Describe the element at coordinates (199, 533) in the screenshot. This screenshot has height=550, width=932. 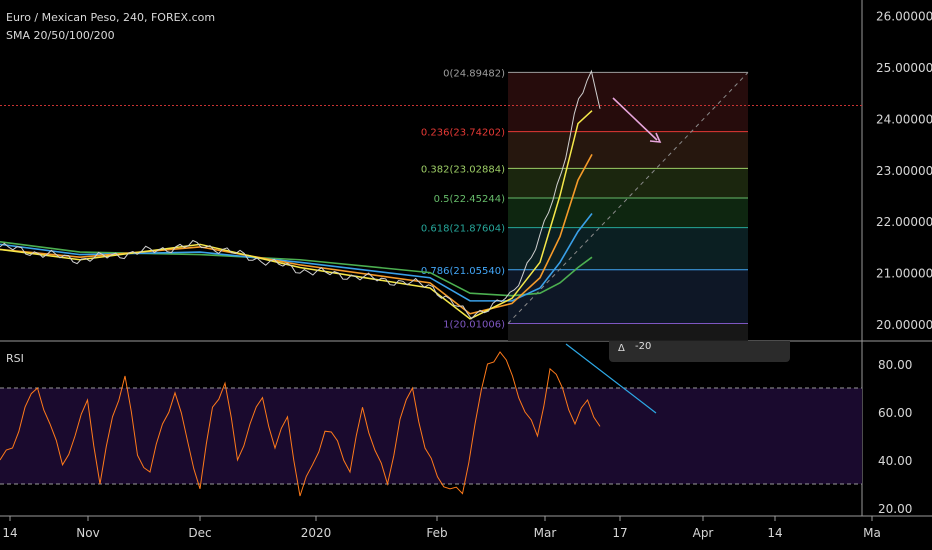
I see `time-axis-label: Dec` at that location.